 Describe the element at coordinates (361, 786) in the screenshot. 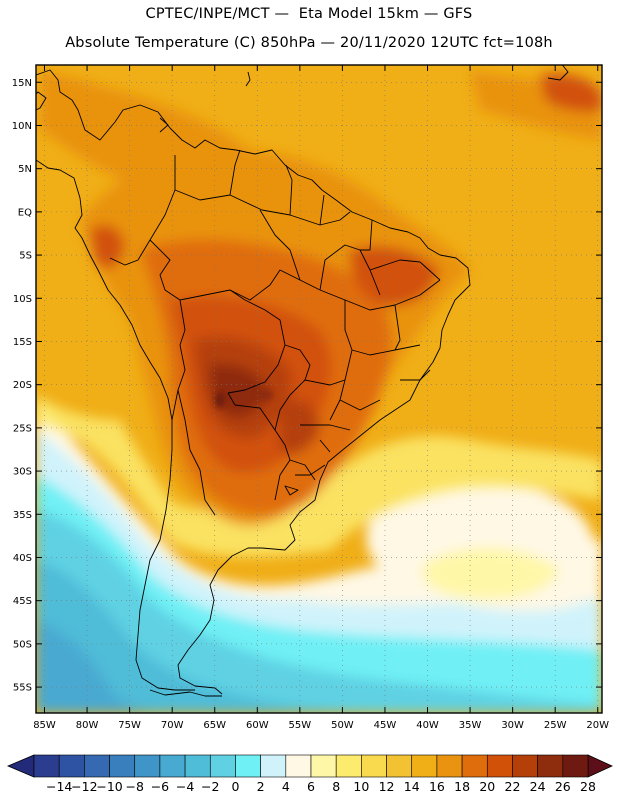

I see `colorbar-label: 10` at that location.